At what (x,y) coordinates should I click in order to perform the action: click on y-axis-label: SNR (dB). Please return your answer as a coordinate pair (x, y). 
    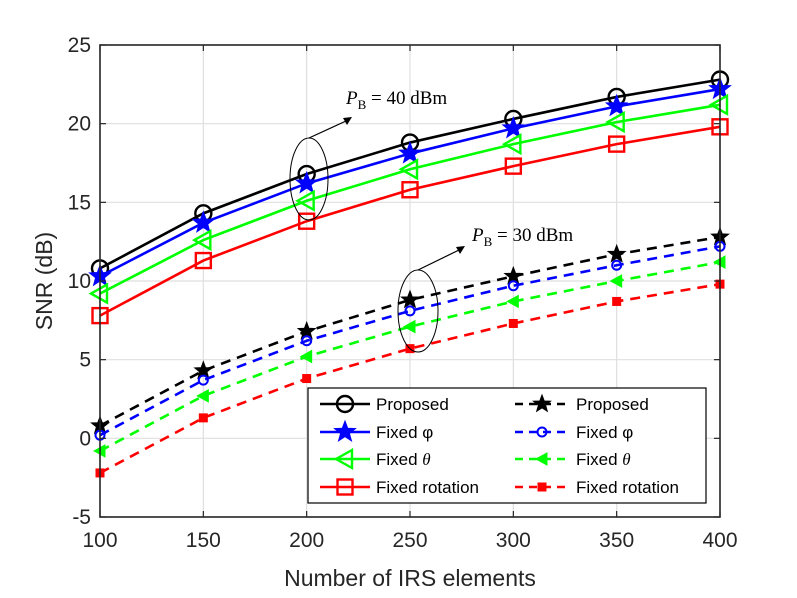
    Looking at the image, I should click on (44, 281).